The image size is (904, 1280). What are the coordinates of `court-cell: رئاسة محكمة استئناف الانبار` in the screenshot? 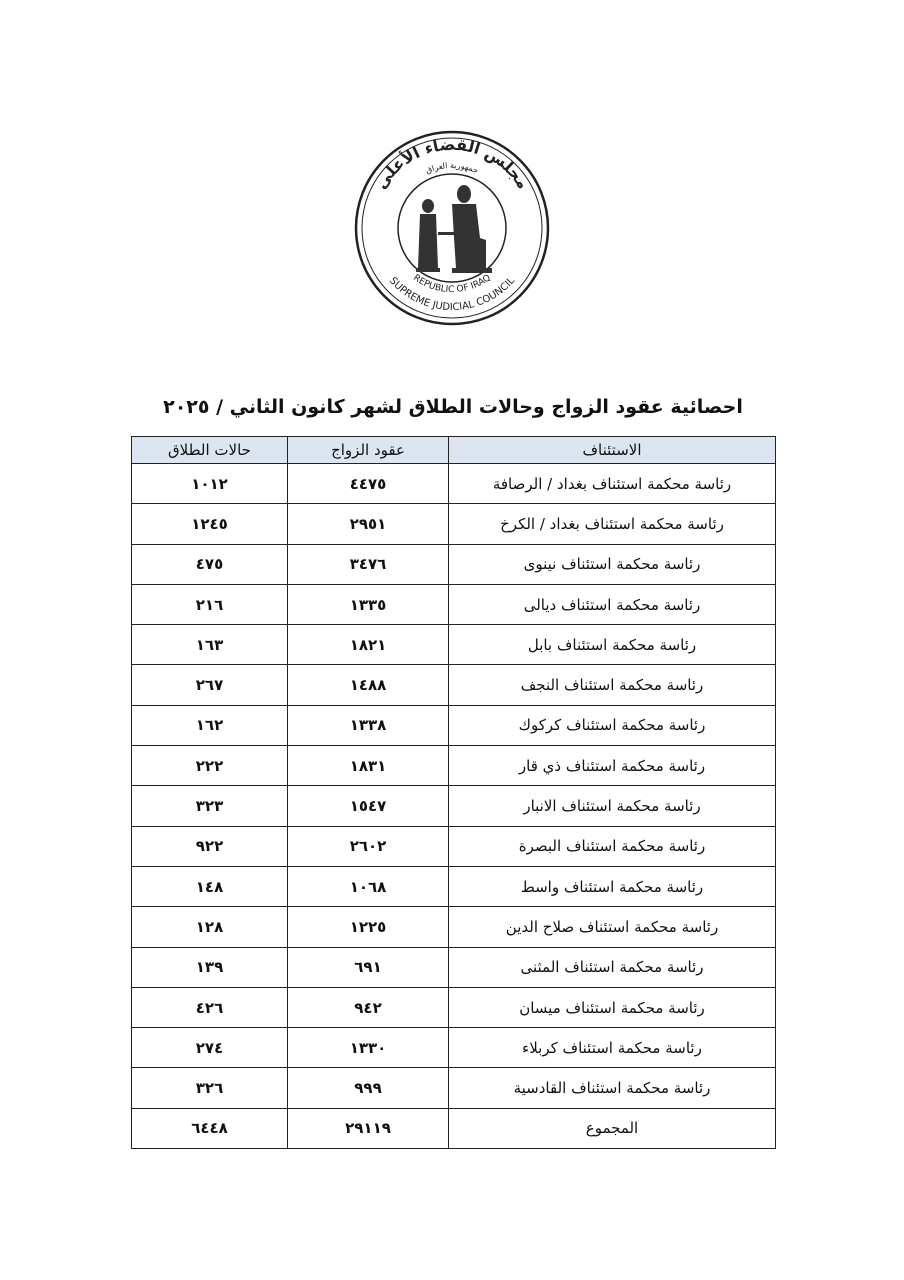 It's located at (612, 806).